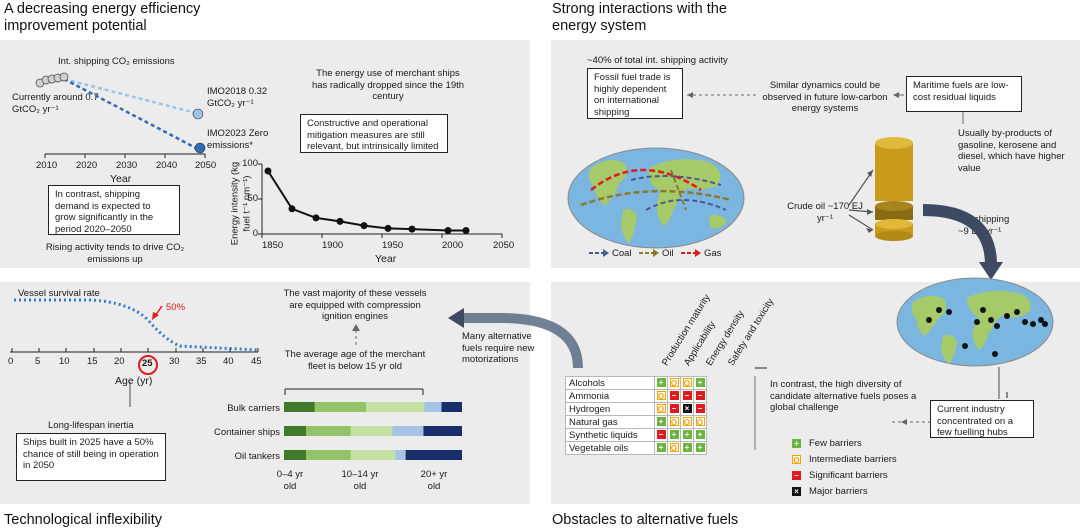  I want to click on world-map-hubs, so click(975, 322).